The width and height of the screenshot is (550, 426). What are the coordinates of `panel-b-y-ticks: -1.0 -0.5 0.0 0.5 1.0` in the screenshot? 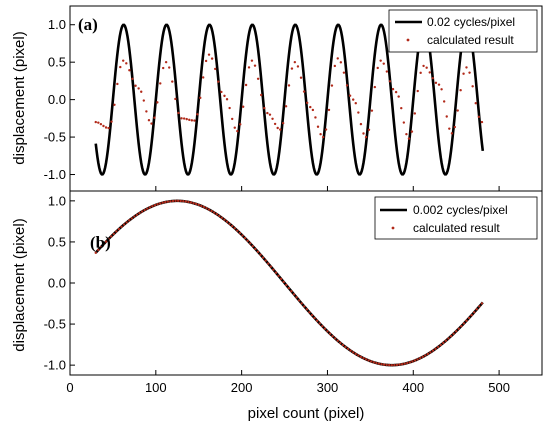 It's located at (59, 283).